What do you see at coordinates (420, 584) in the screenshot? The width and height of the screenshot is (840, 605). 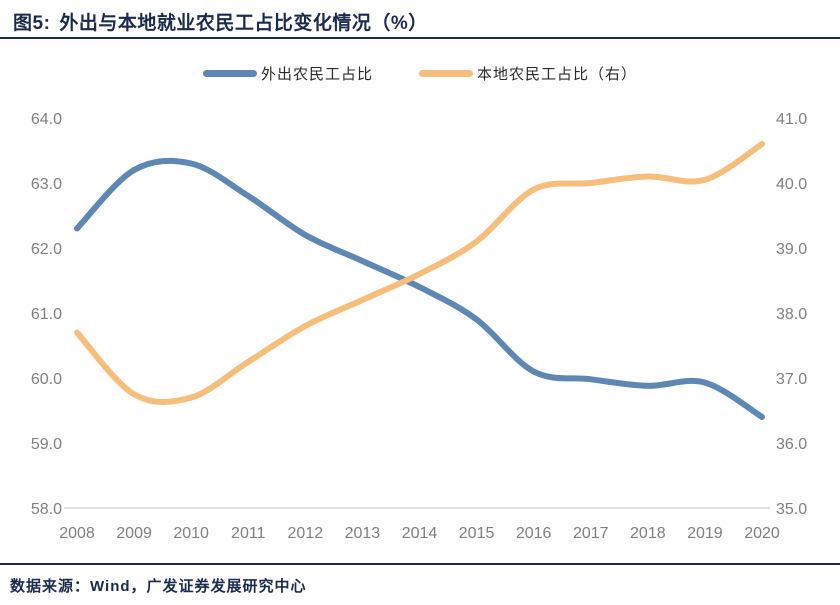 I see `footer-bar: 数据来源：Wind，广发证券发展研究中心` at bounding box center [420, 584].